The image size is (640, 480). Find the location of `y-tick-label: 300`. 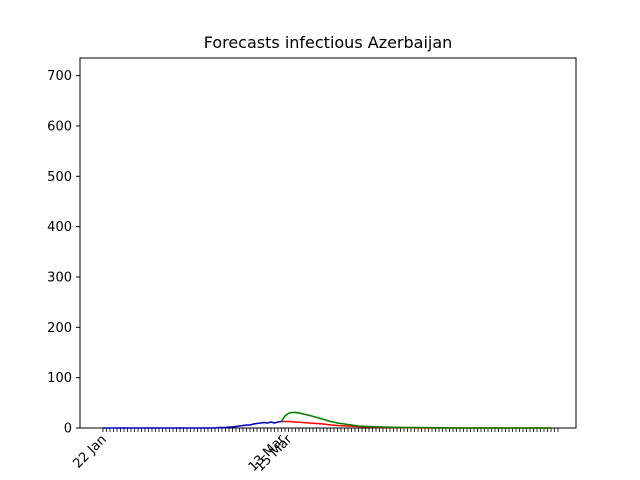

y-tick-label: 300 is located at coordinates (59, 277).